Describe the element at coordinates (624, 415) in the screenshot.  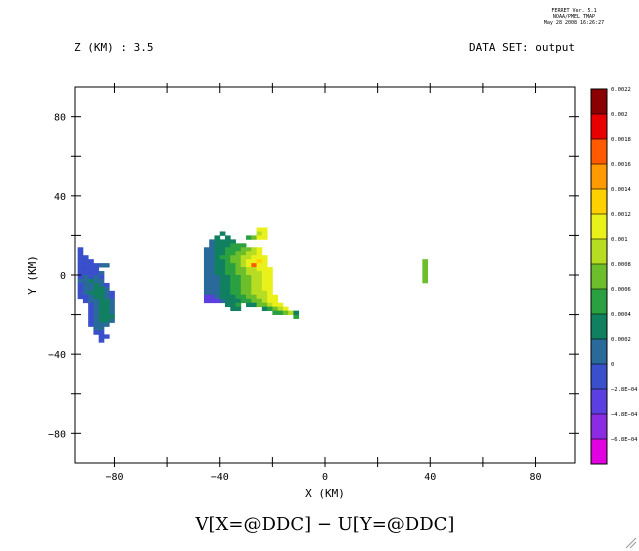
I see `colorbar-label: −4.8E−04` at that location.